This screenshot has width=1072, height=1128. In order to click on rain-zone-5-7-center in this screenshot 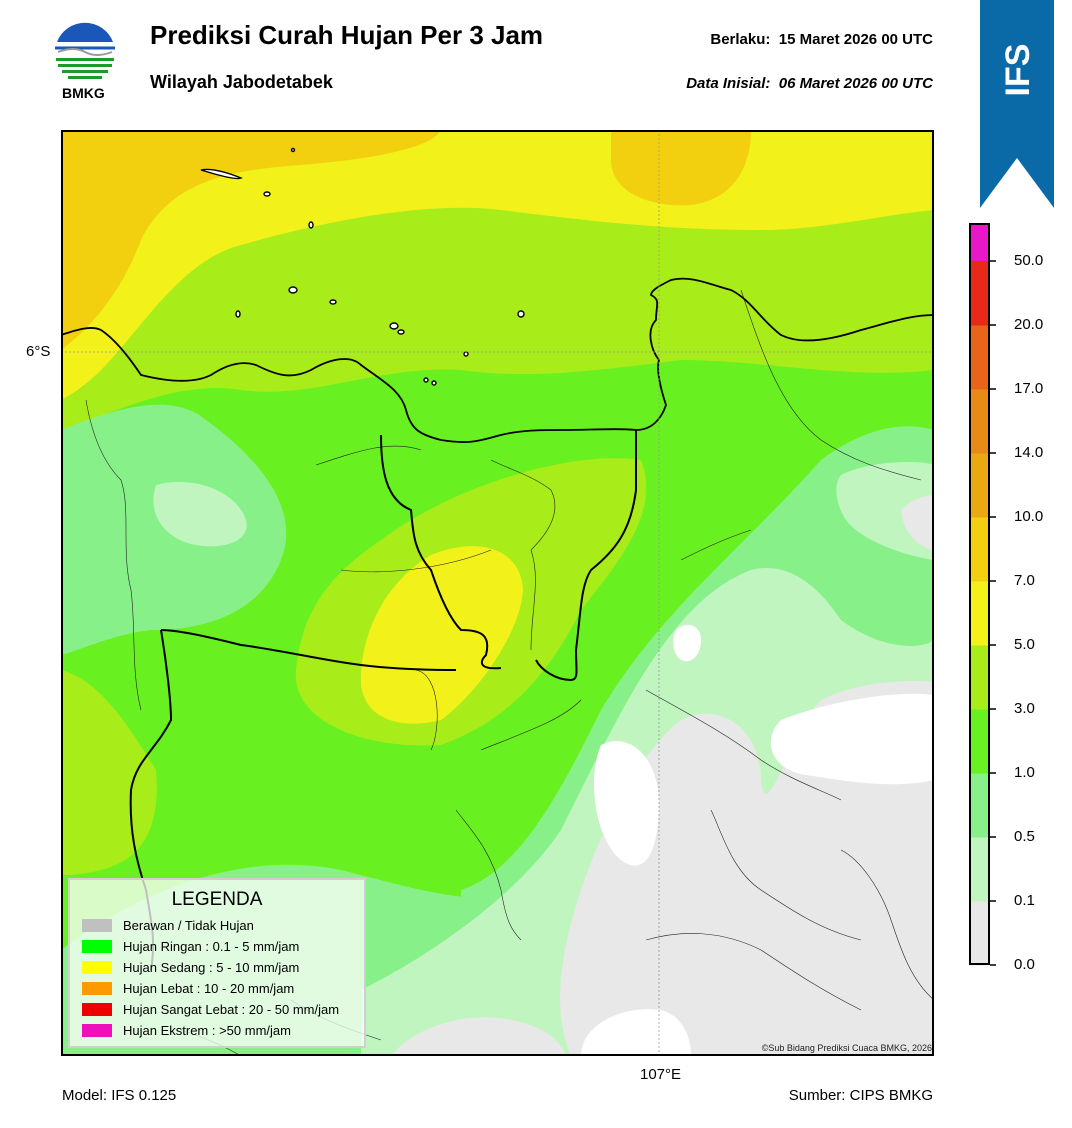, I will do `click(441, 635)`.